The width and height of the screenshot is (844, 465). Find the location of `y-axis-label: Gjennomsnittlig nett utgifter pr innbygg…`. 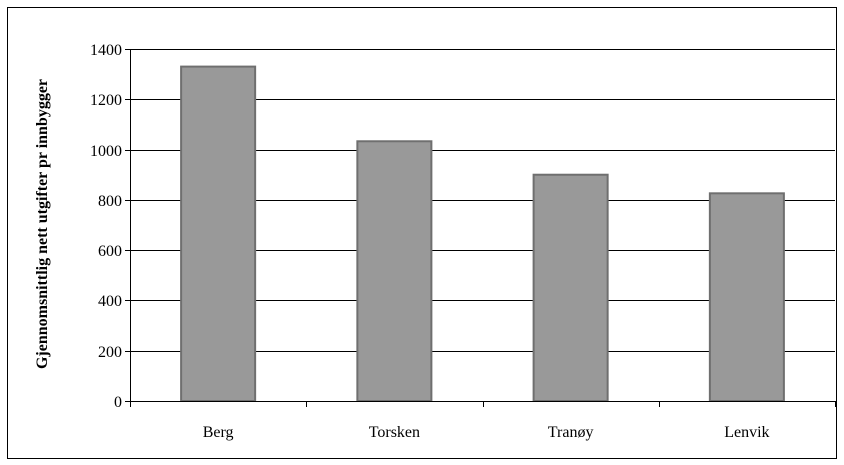

y-axis-label: Gjennomsnittlig nett utgifter pr innbygg… is located at coordinates (42, 224).